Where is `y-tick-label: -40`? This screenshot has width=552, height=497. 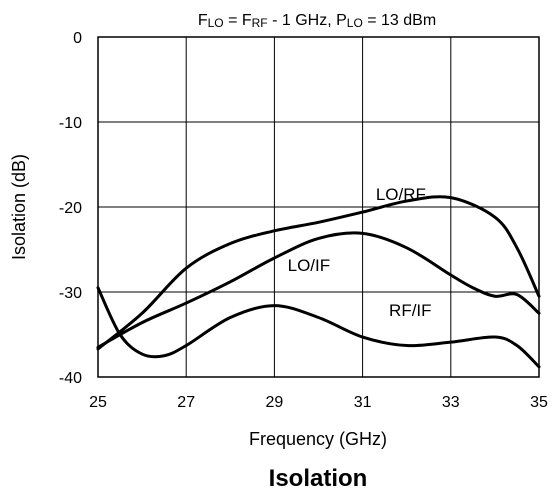
y-tick-label: -40 is located at coordinates (70, 378).